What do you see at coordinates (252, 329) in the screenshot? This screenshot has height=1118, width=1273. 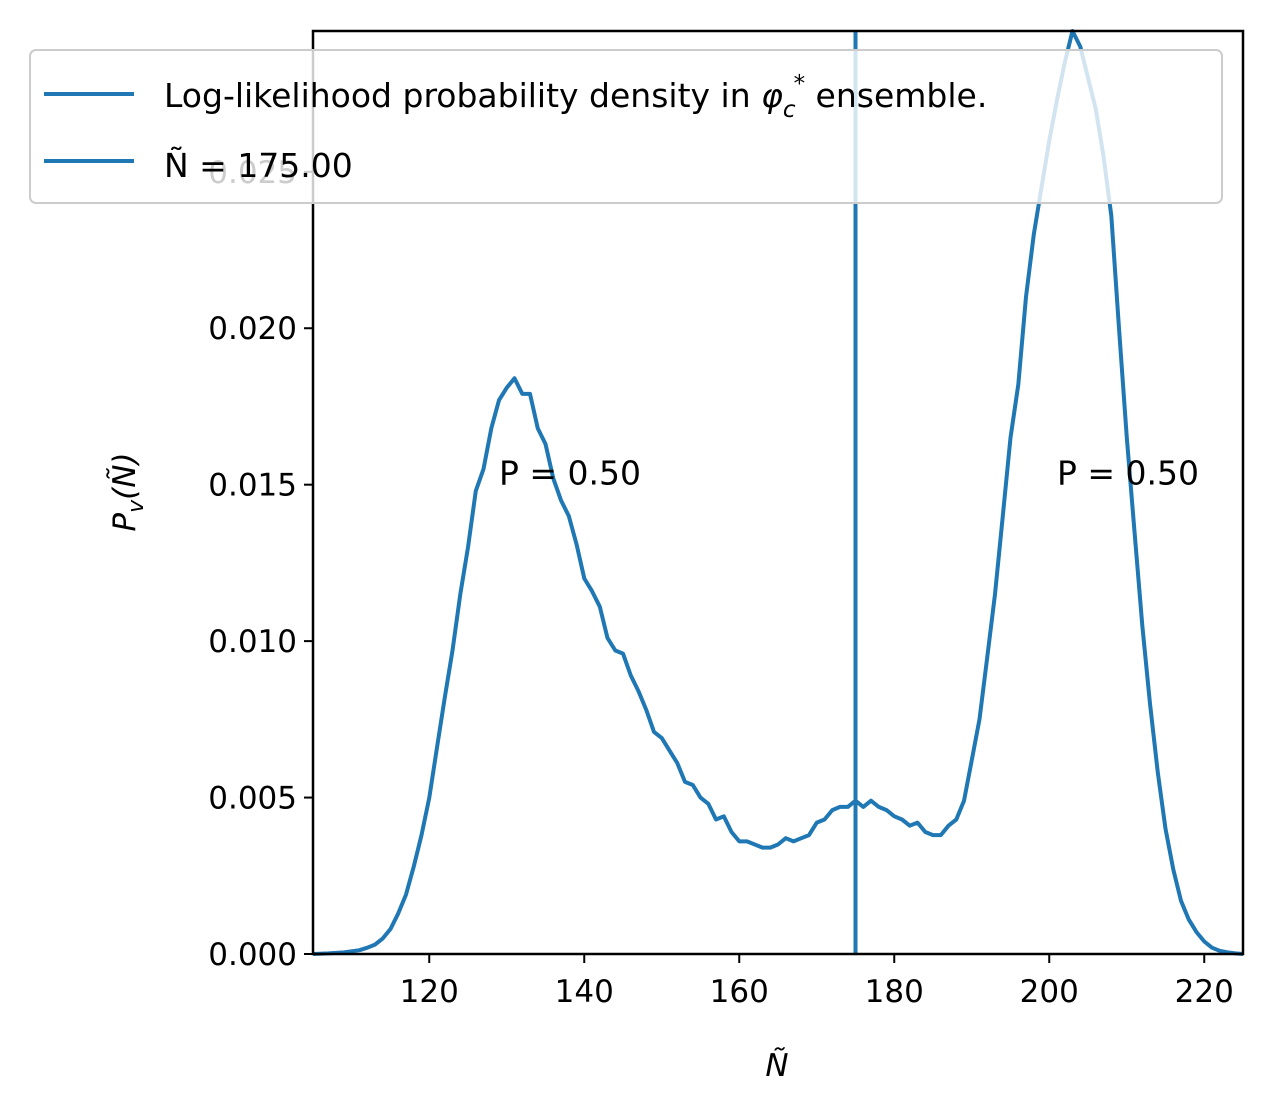 I see `y-tick-label: 0.020` at bounding box center [252, 329].